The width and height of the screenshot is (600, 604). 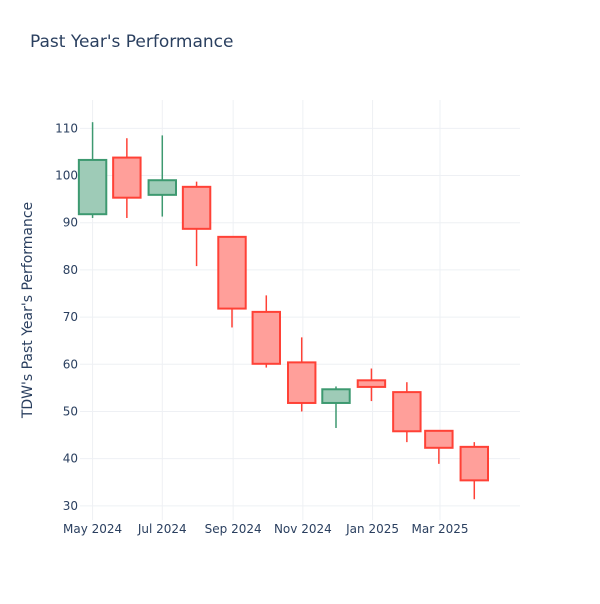 What do you see at coordinates (70, 364) in the screenshot?
I see `y-tick-label: 60` at bounding box center [70, 364].